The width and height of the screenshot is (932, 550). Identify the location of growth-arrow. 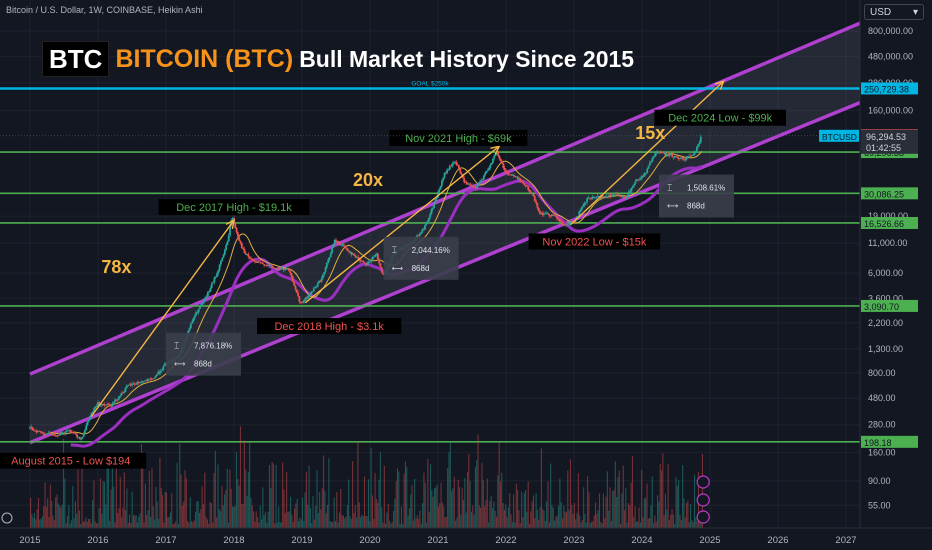
(402, 224).